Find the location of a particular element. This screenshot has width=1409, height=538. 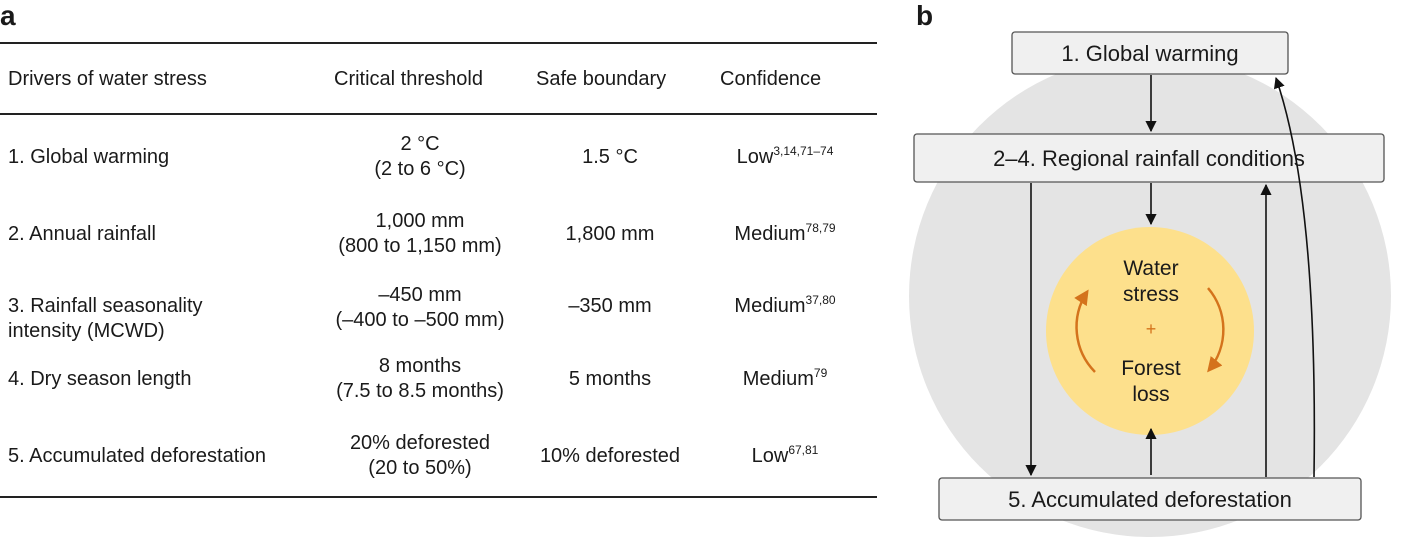

row-boundary: 1.5 °C is located at coordinates (610, 157).